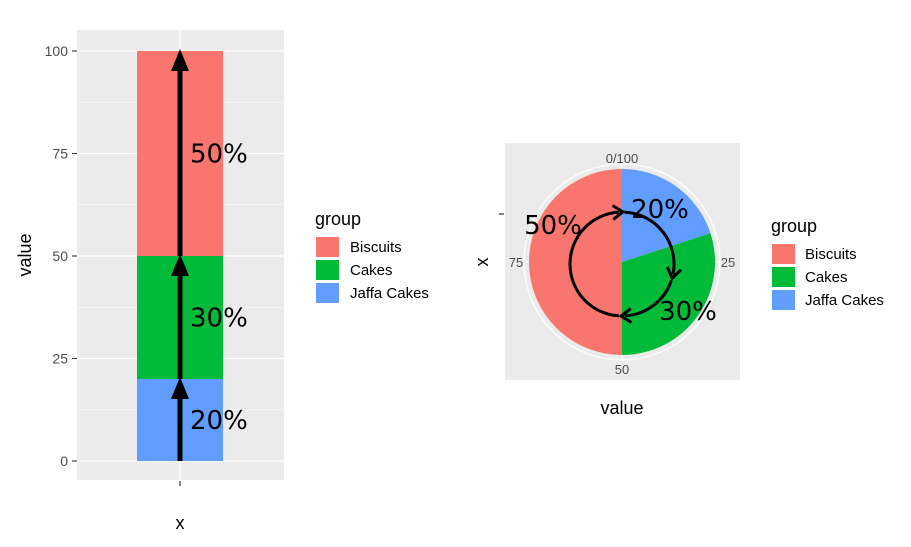  I want to click on pie-legend-label: Jaffa Cakes, so click(844, 300).